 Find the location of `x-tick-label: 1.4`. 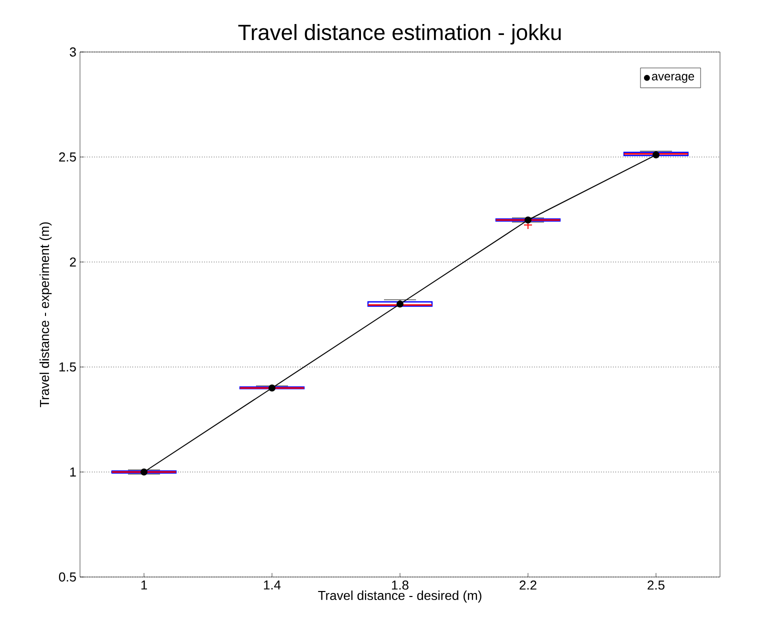

x-tick-label: 1.4 is located at coordinates (272, 585).